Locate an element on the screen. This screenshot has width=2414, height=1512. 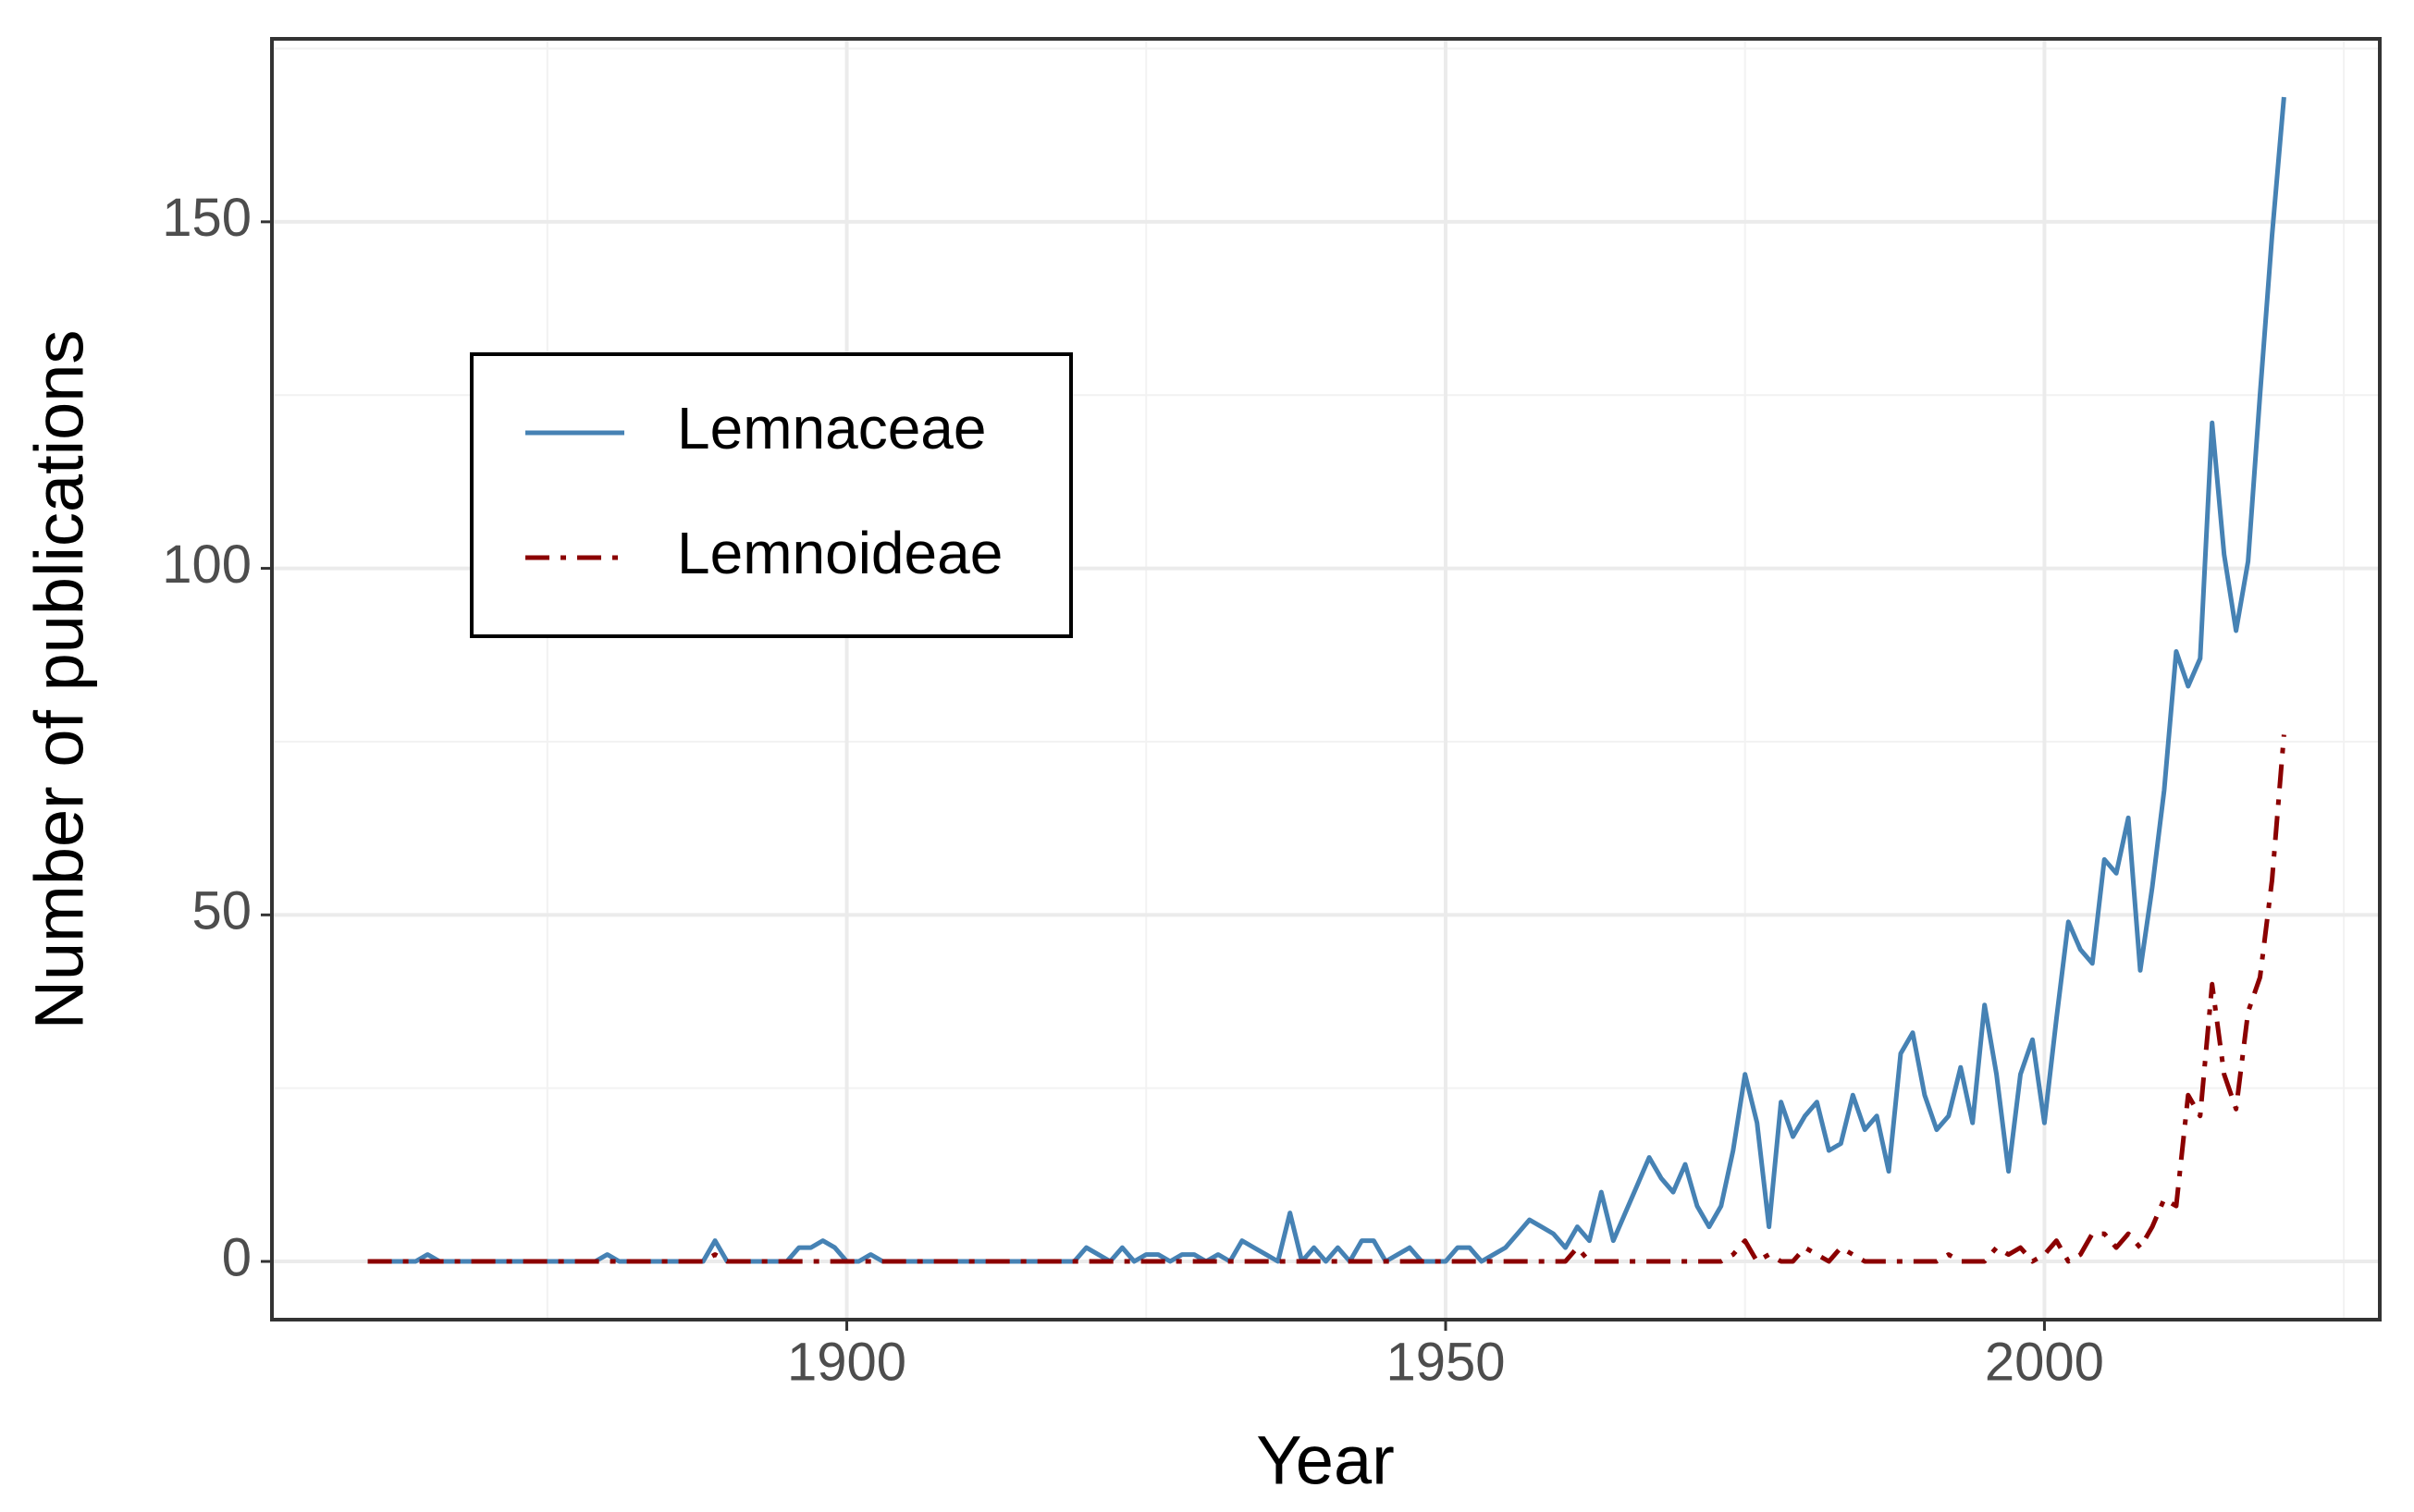
y-tick-label: 0 is located at coordinates (237, 1257).